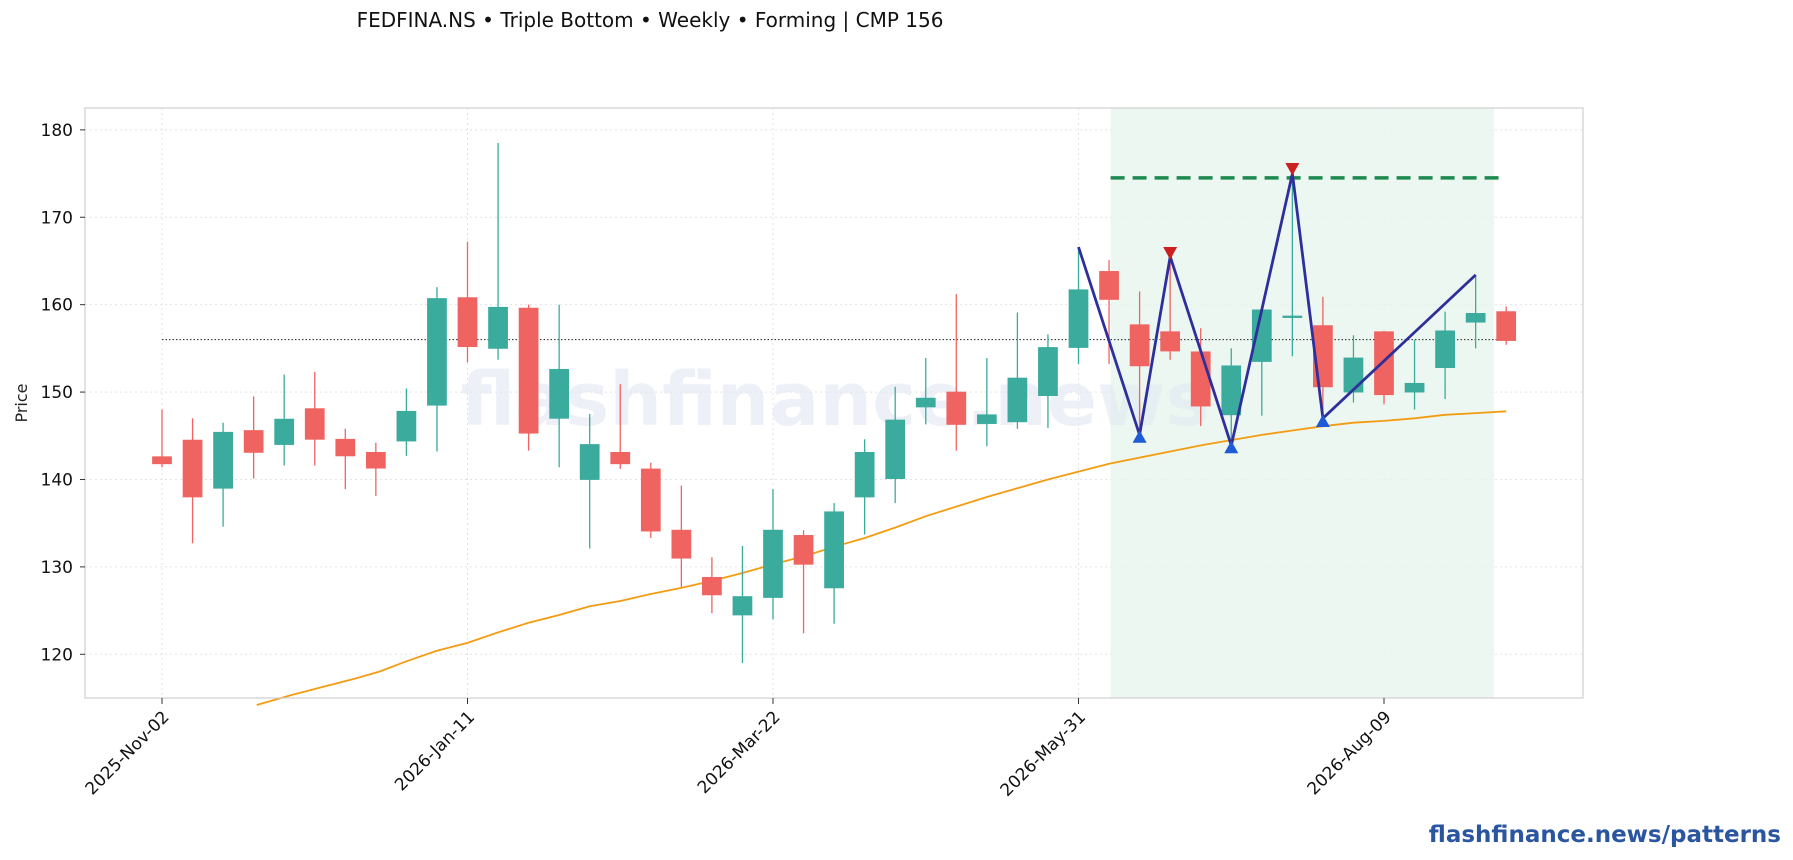 The height and width of the screenshot is (860, 1793). Describe the element at coordinates (57, 306) in the screenshot. I see `y-tick-label: 160` at that location.